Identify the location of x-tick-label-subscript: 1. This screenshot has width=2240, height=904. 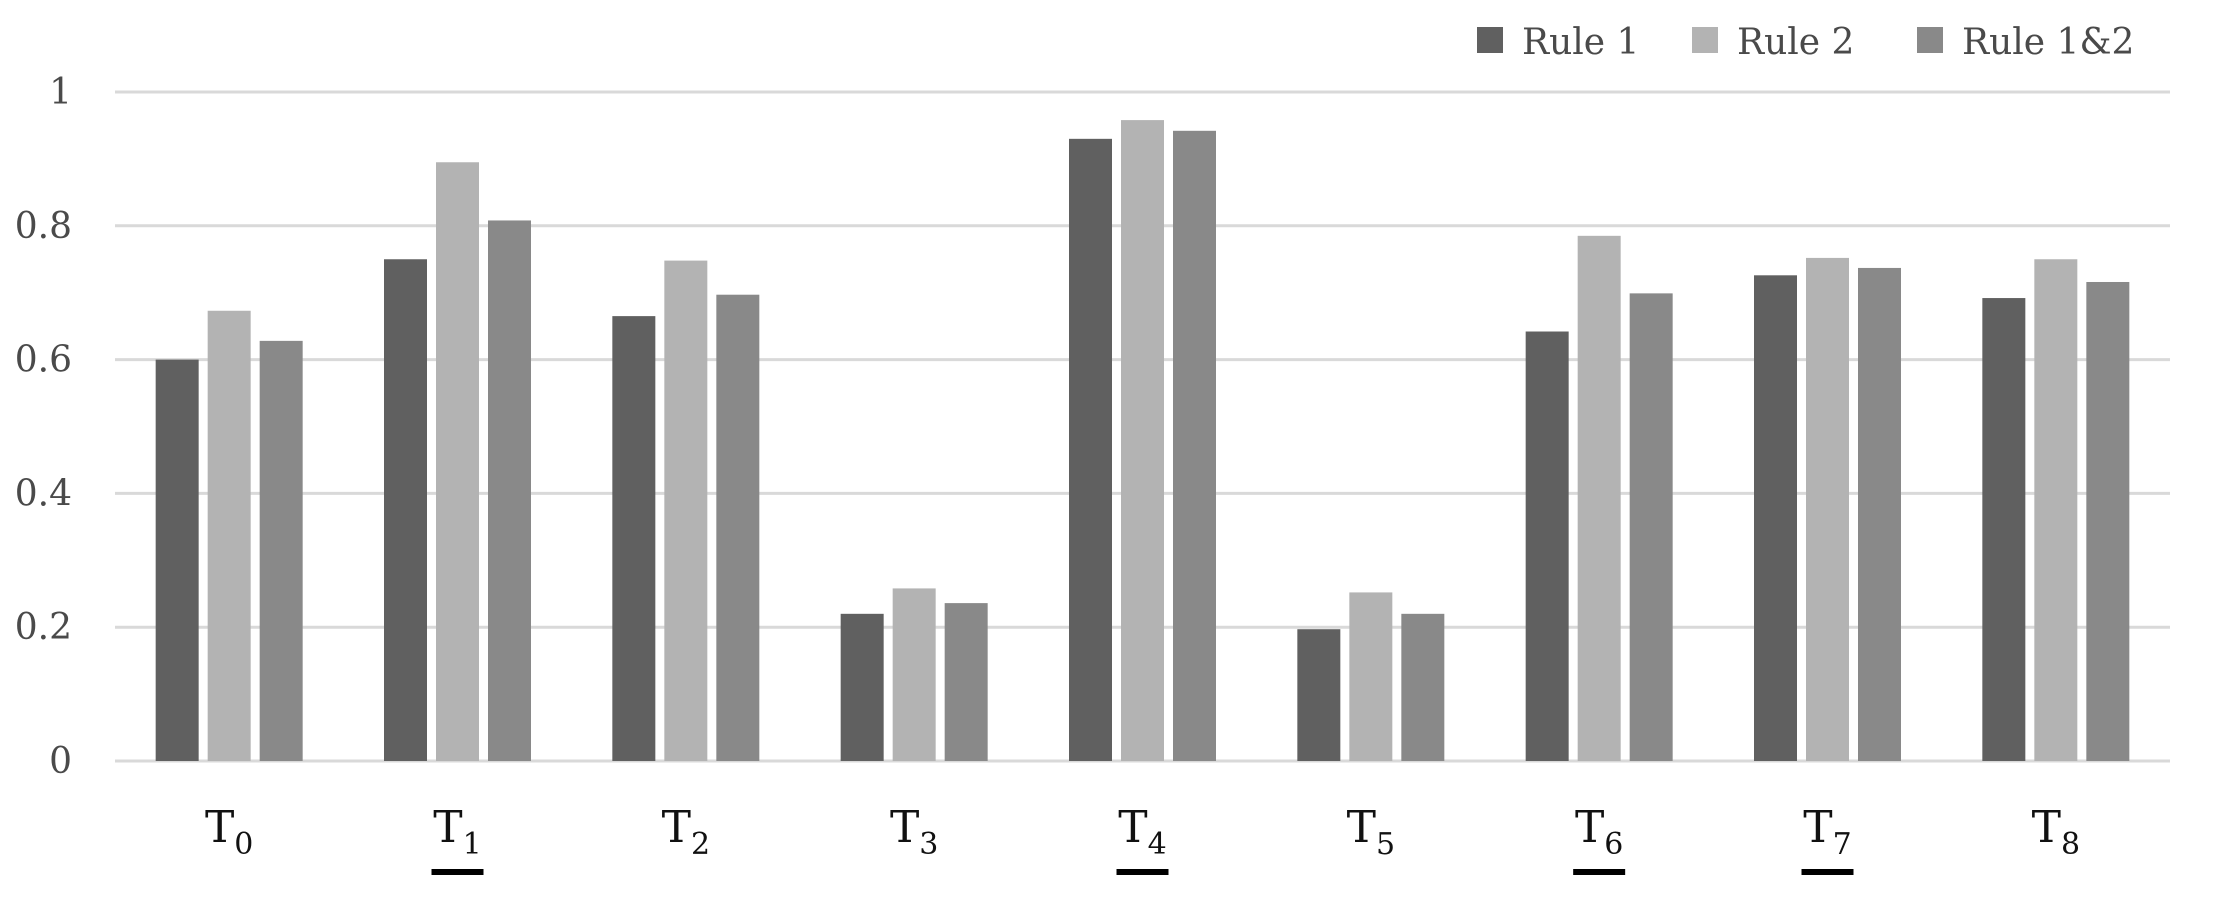
(472, 844).